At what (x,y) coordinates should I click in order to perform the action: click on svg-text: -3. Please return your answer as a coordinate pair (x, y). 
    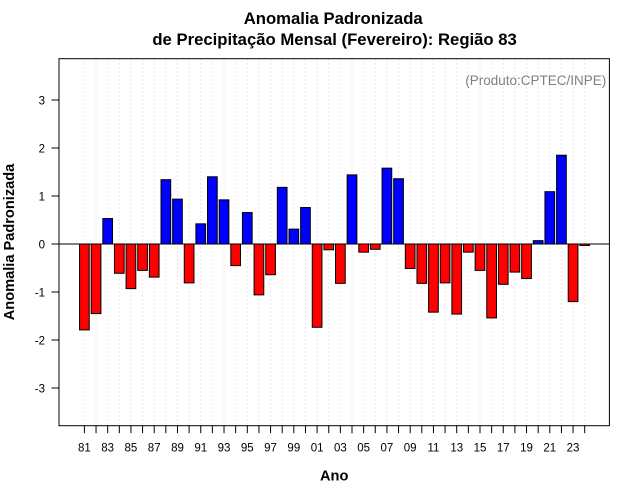
    Looking at the image, I should click on (40, 390).